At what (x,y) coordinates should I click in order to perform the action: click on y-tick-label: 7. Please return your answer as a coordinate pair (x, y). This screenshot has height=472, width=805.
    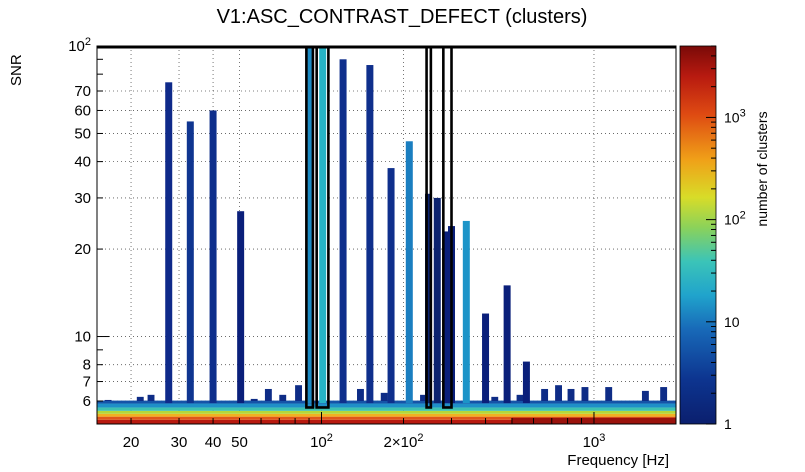
    Looking at the image, I should click on (87, 382).